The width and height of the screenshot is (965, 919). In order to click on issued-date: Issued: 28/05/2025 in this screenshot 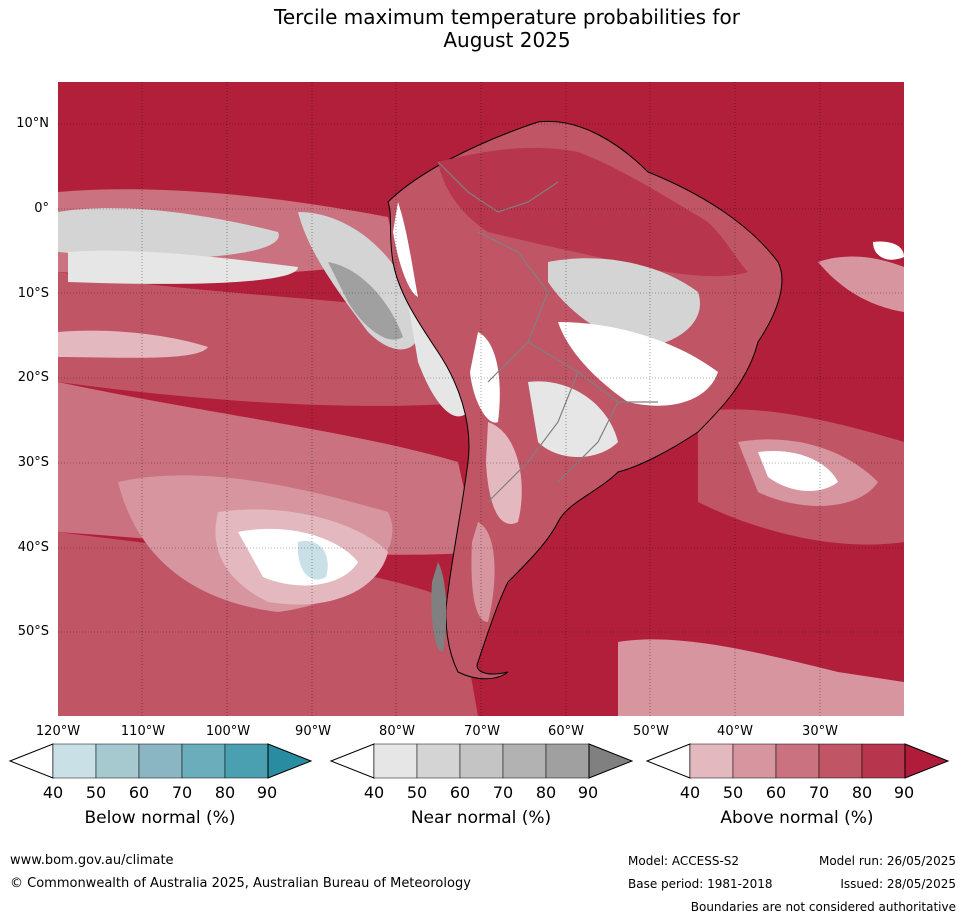, I will do `click(898, 884)`.